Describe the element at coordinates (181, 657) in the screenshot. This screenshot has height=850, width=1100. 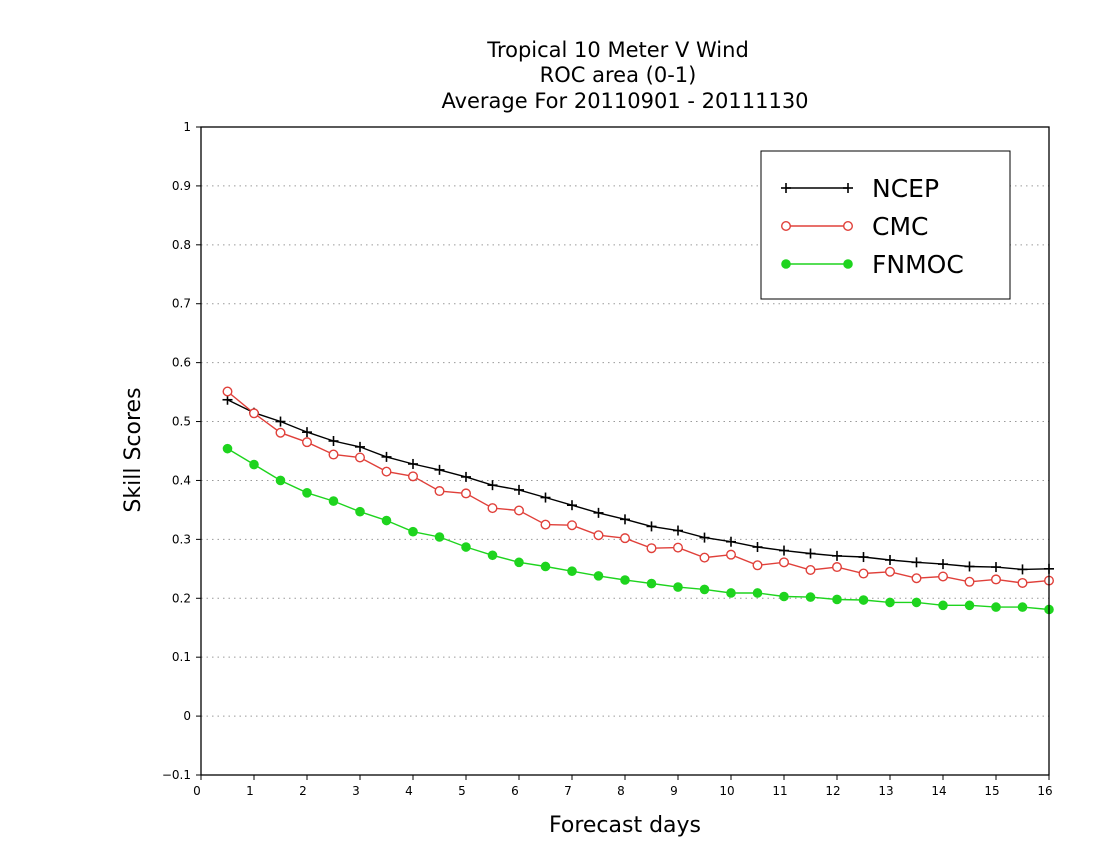
I see `y-tick-label: 0.1` at that location.